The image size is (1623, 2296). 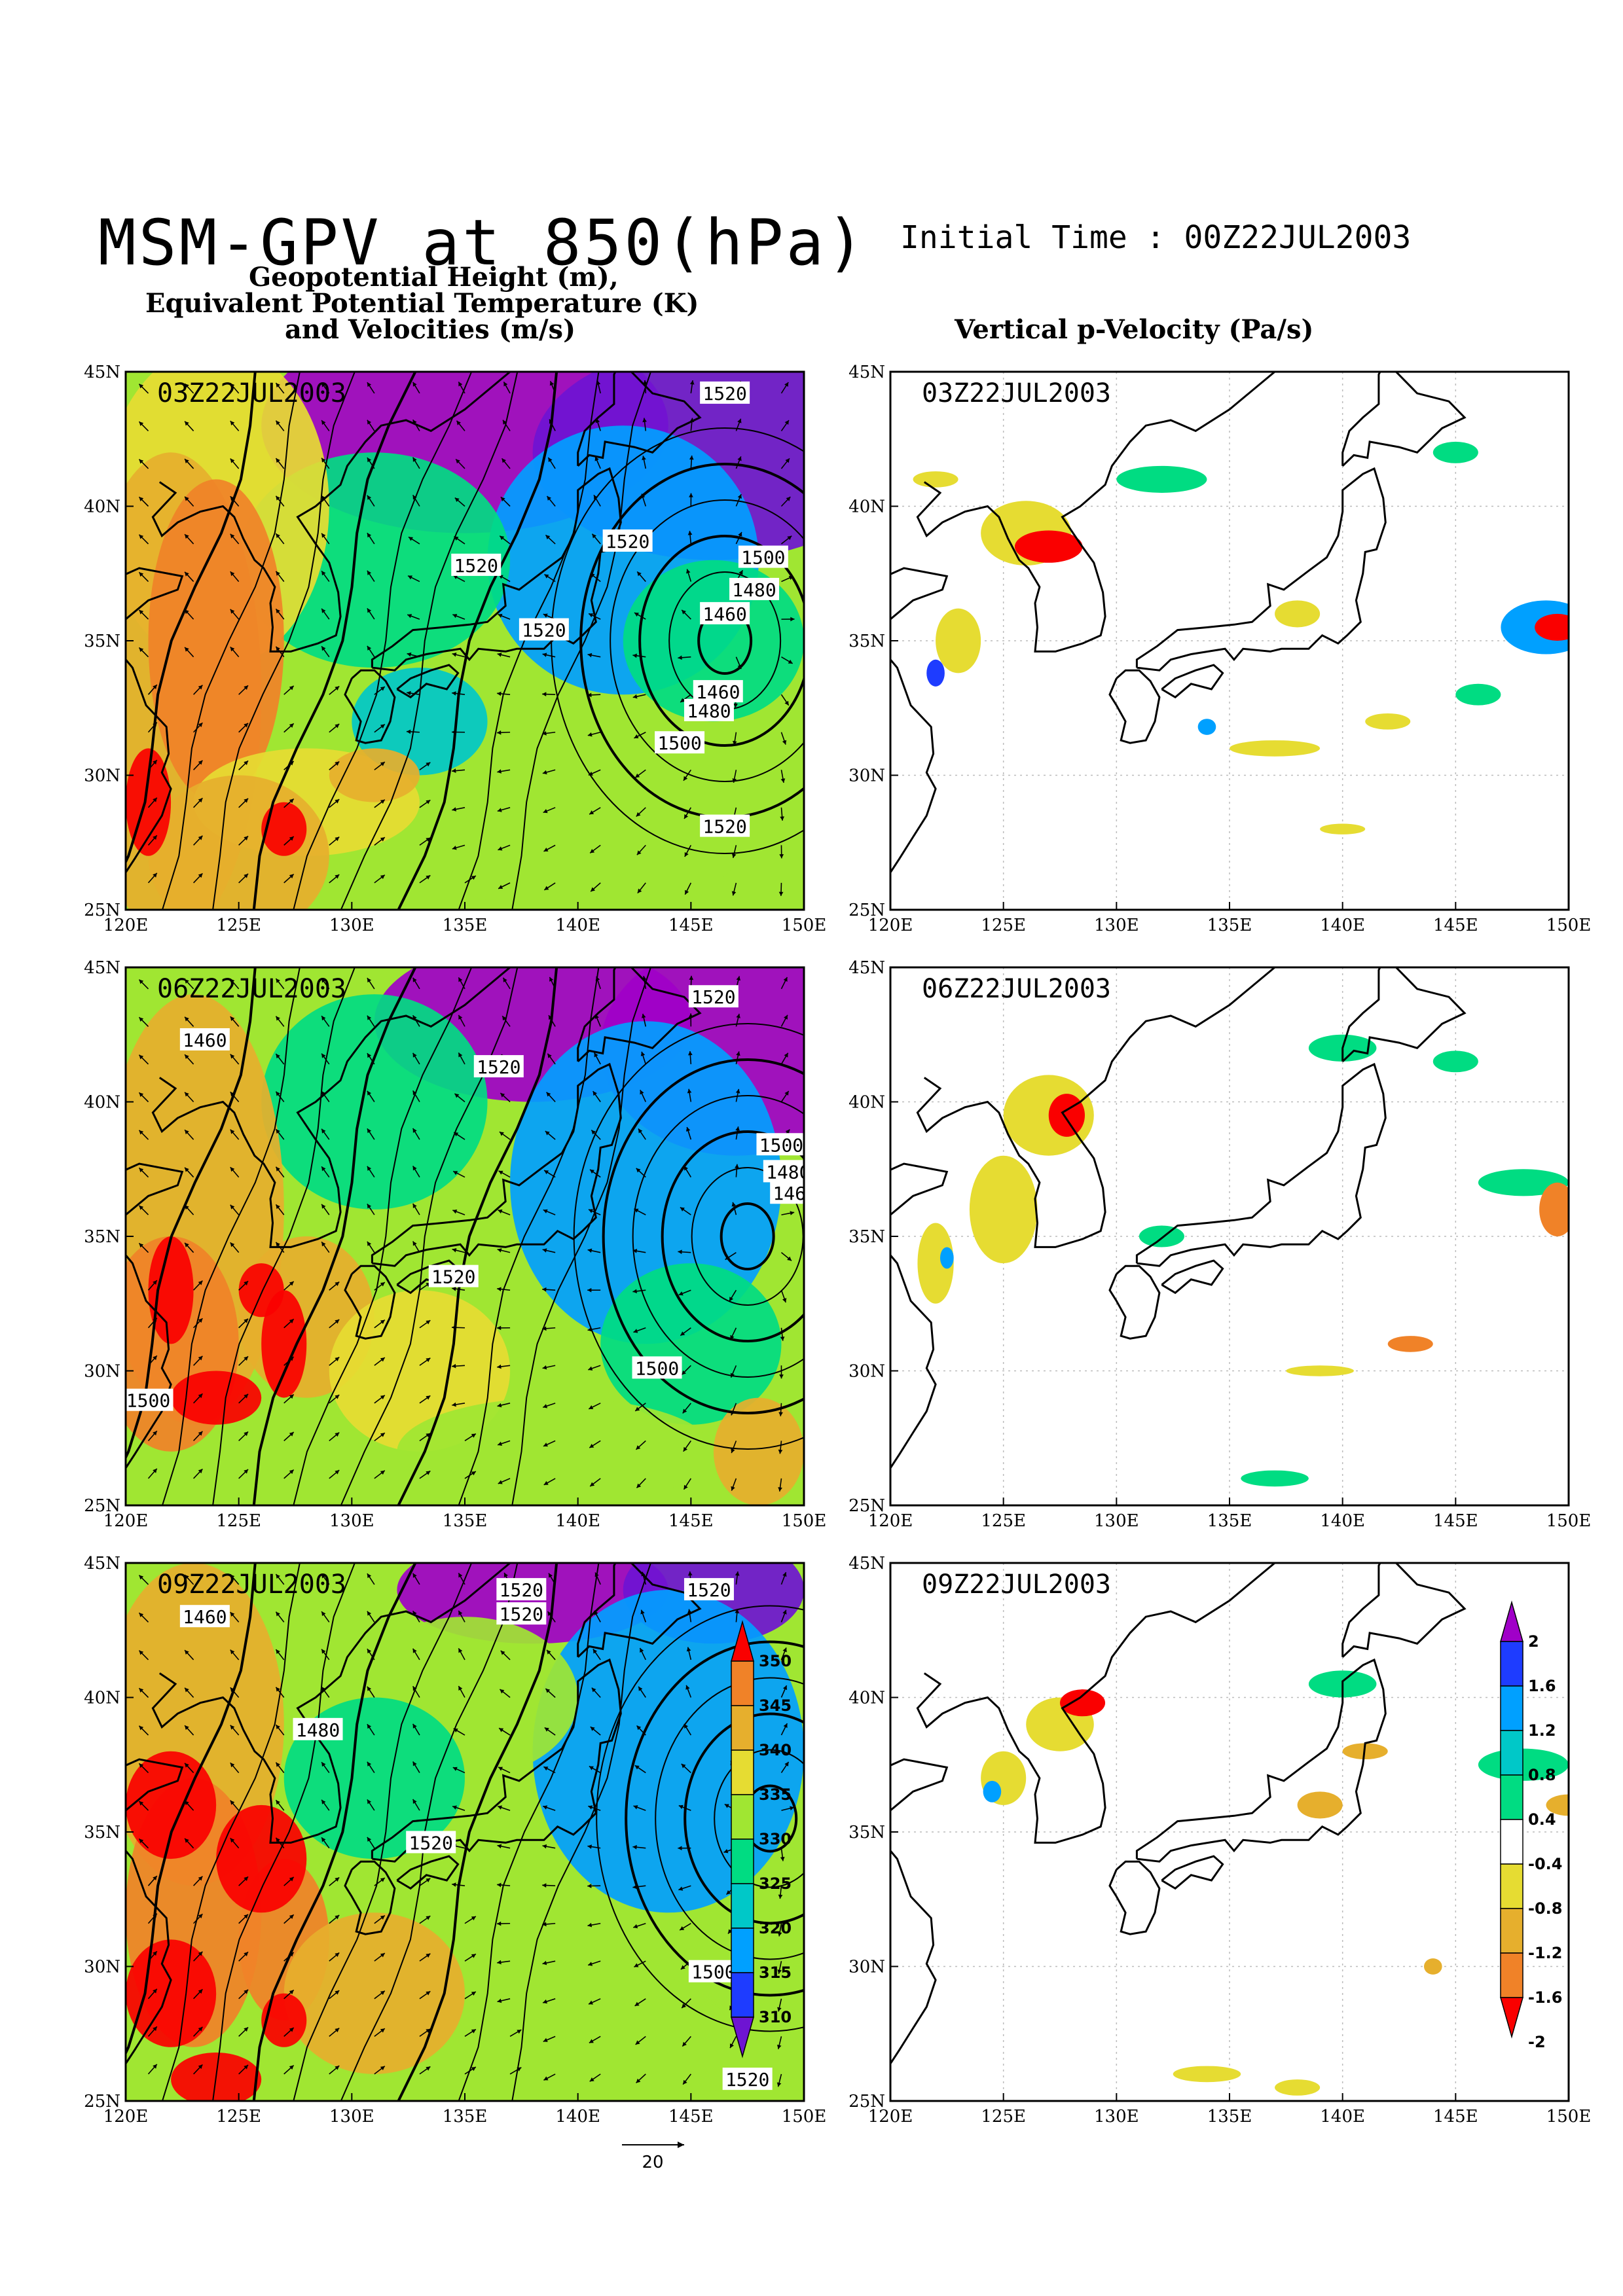 What do you see at coordinates (102, 1833) in the screenshot?
I see `y-tick-label: 35N` at bounding box center [102, 1833].